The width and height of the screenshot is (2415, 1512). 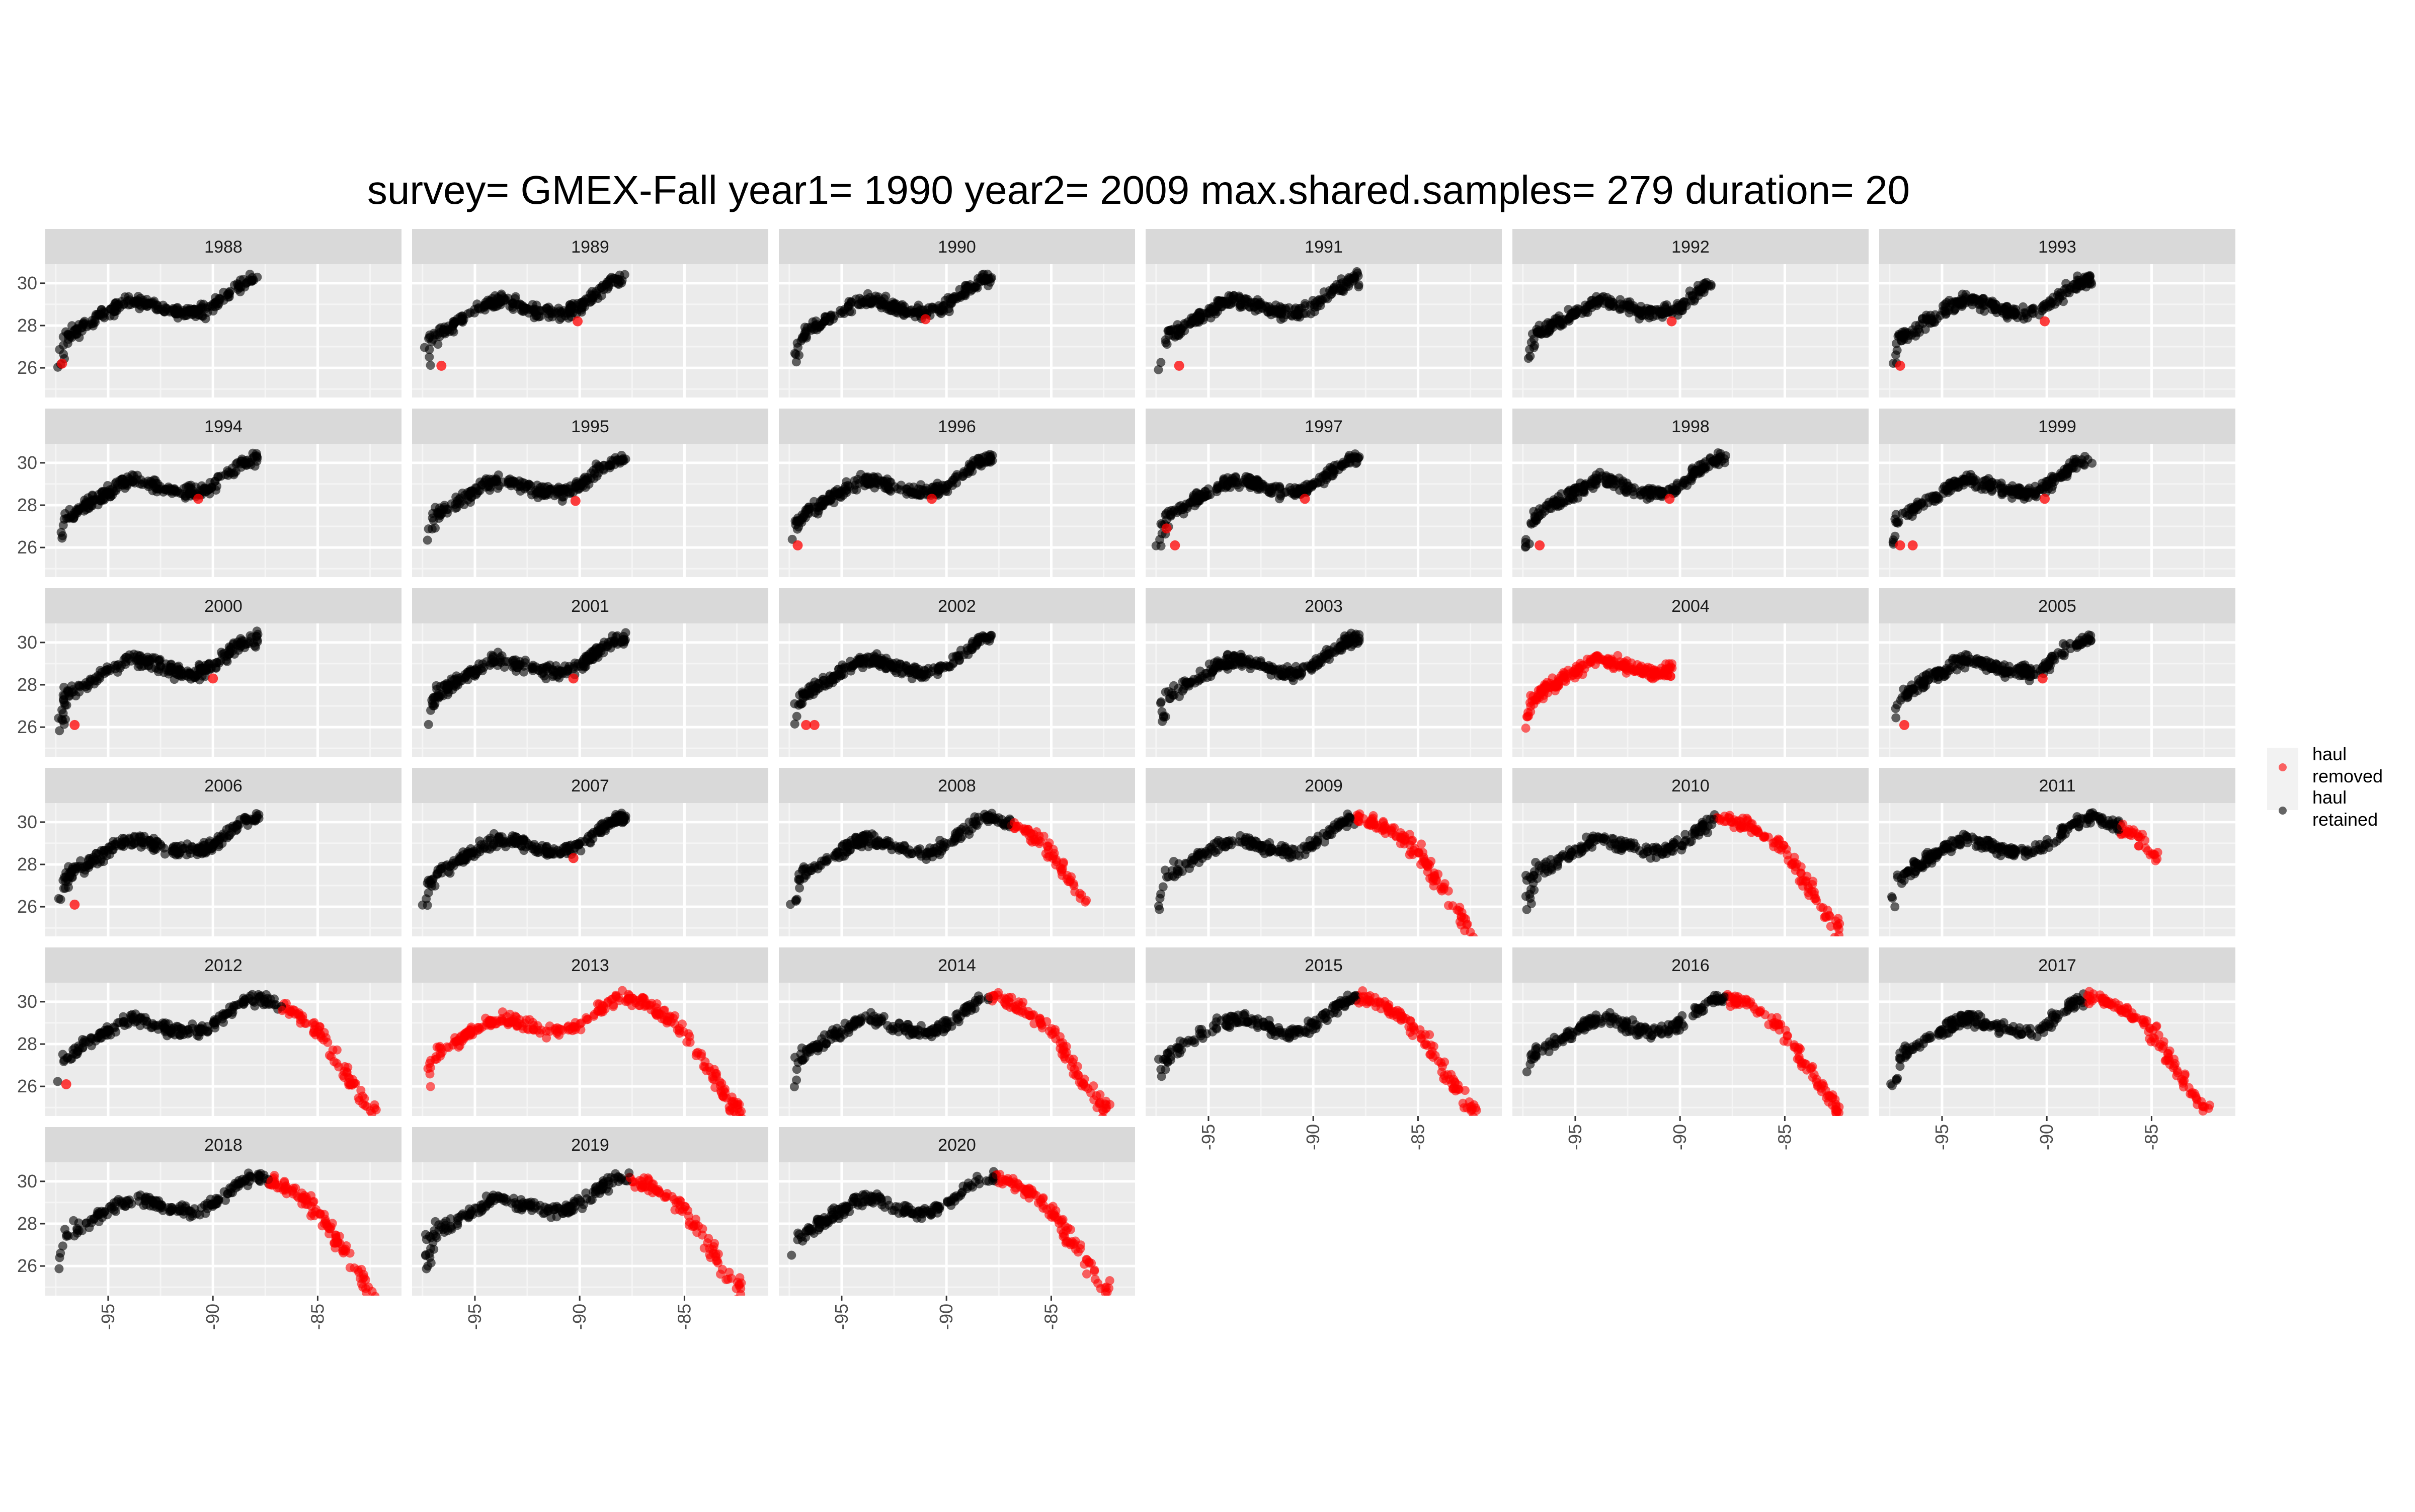 I want to click on facet-panel: 2004, so click(x=1691, y=672).